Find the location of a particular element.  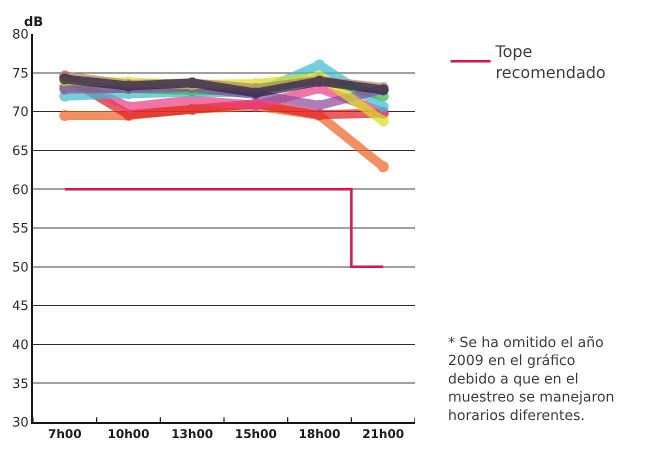

y-tick-label: 75 is located at coordinates (20, 74).